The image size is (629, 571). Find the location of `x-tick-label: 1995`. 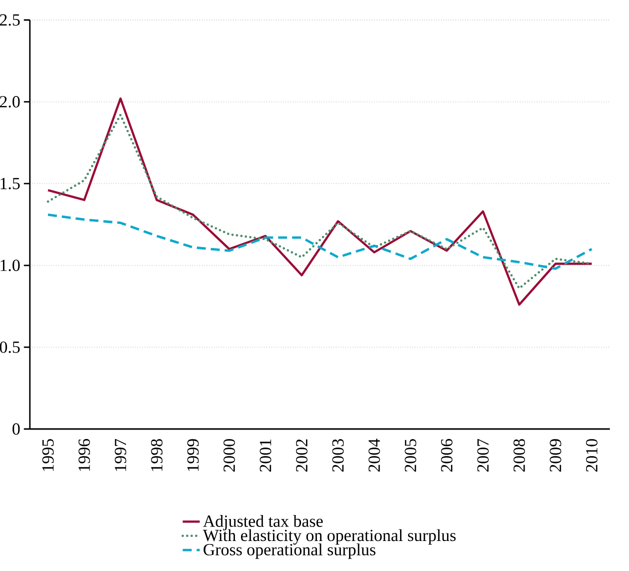

x-tick-label: 1995 is located at coordinates (48, 455).